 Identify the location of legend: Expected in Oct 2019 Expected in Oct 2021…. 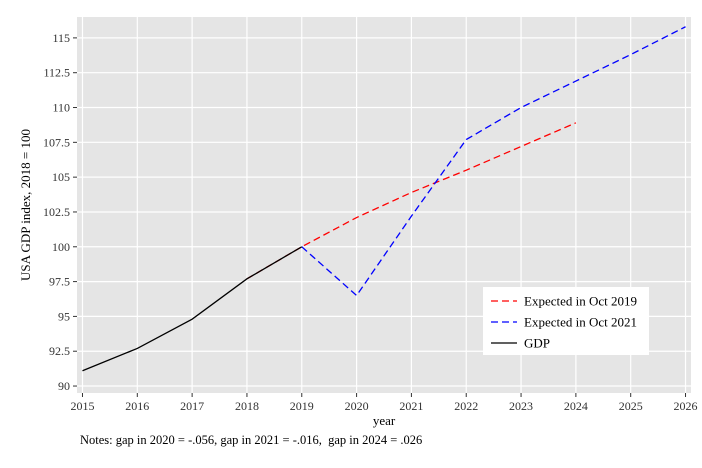
(566, 321).